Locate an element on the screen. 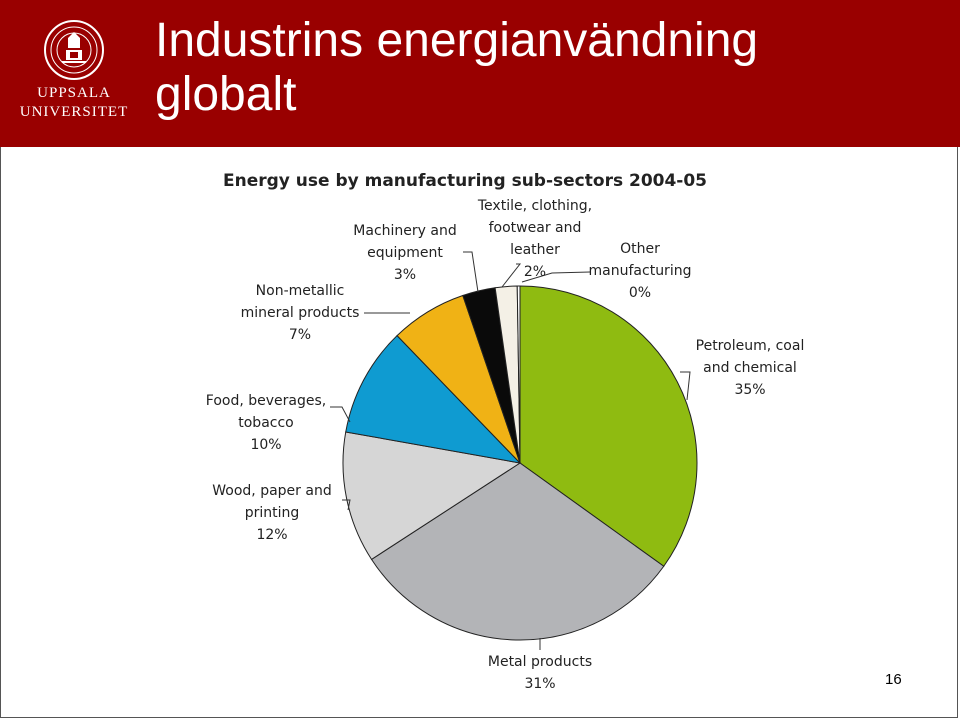  slice-label-3: Food, beverages, tobacco 10% is located at coordinates (266, 423).